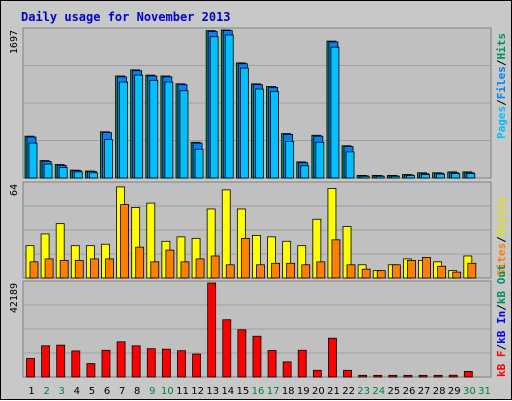 The image size is (512, 401). Describe the element at coordinates (182, 391) in the screenshot. I see `x-tick-label: 11` at that location.